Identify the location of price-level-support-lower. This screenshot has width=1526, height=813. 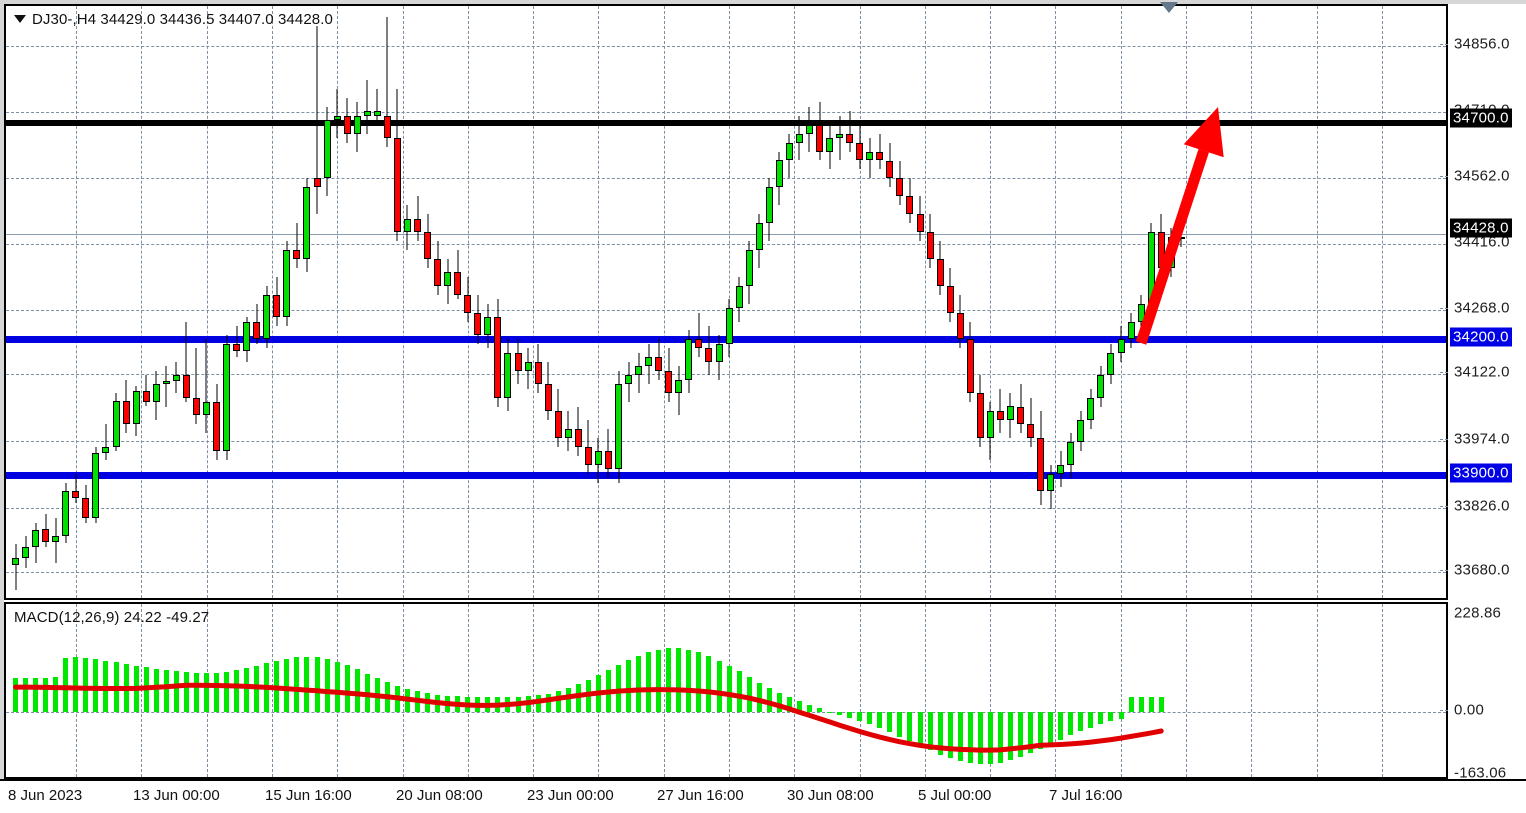
(726, 475).